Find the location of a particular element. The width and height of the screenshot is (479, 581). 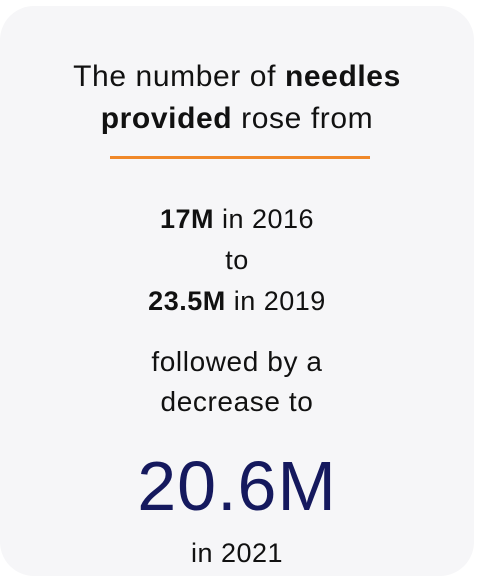

connector-text: to is located at coordinates (237, 260).